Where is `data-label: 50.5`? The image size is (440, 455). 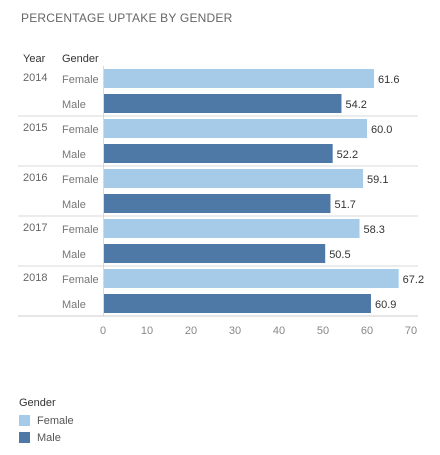
data-label: 50.5 is located at coordinates (339, 255).